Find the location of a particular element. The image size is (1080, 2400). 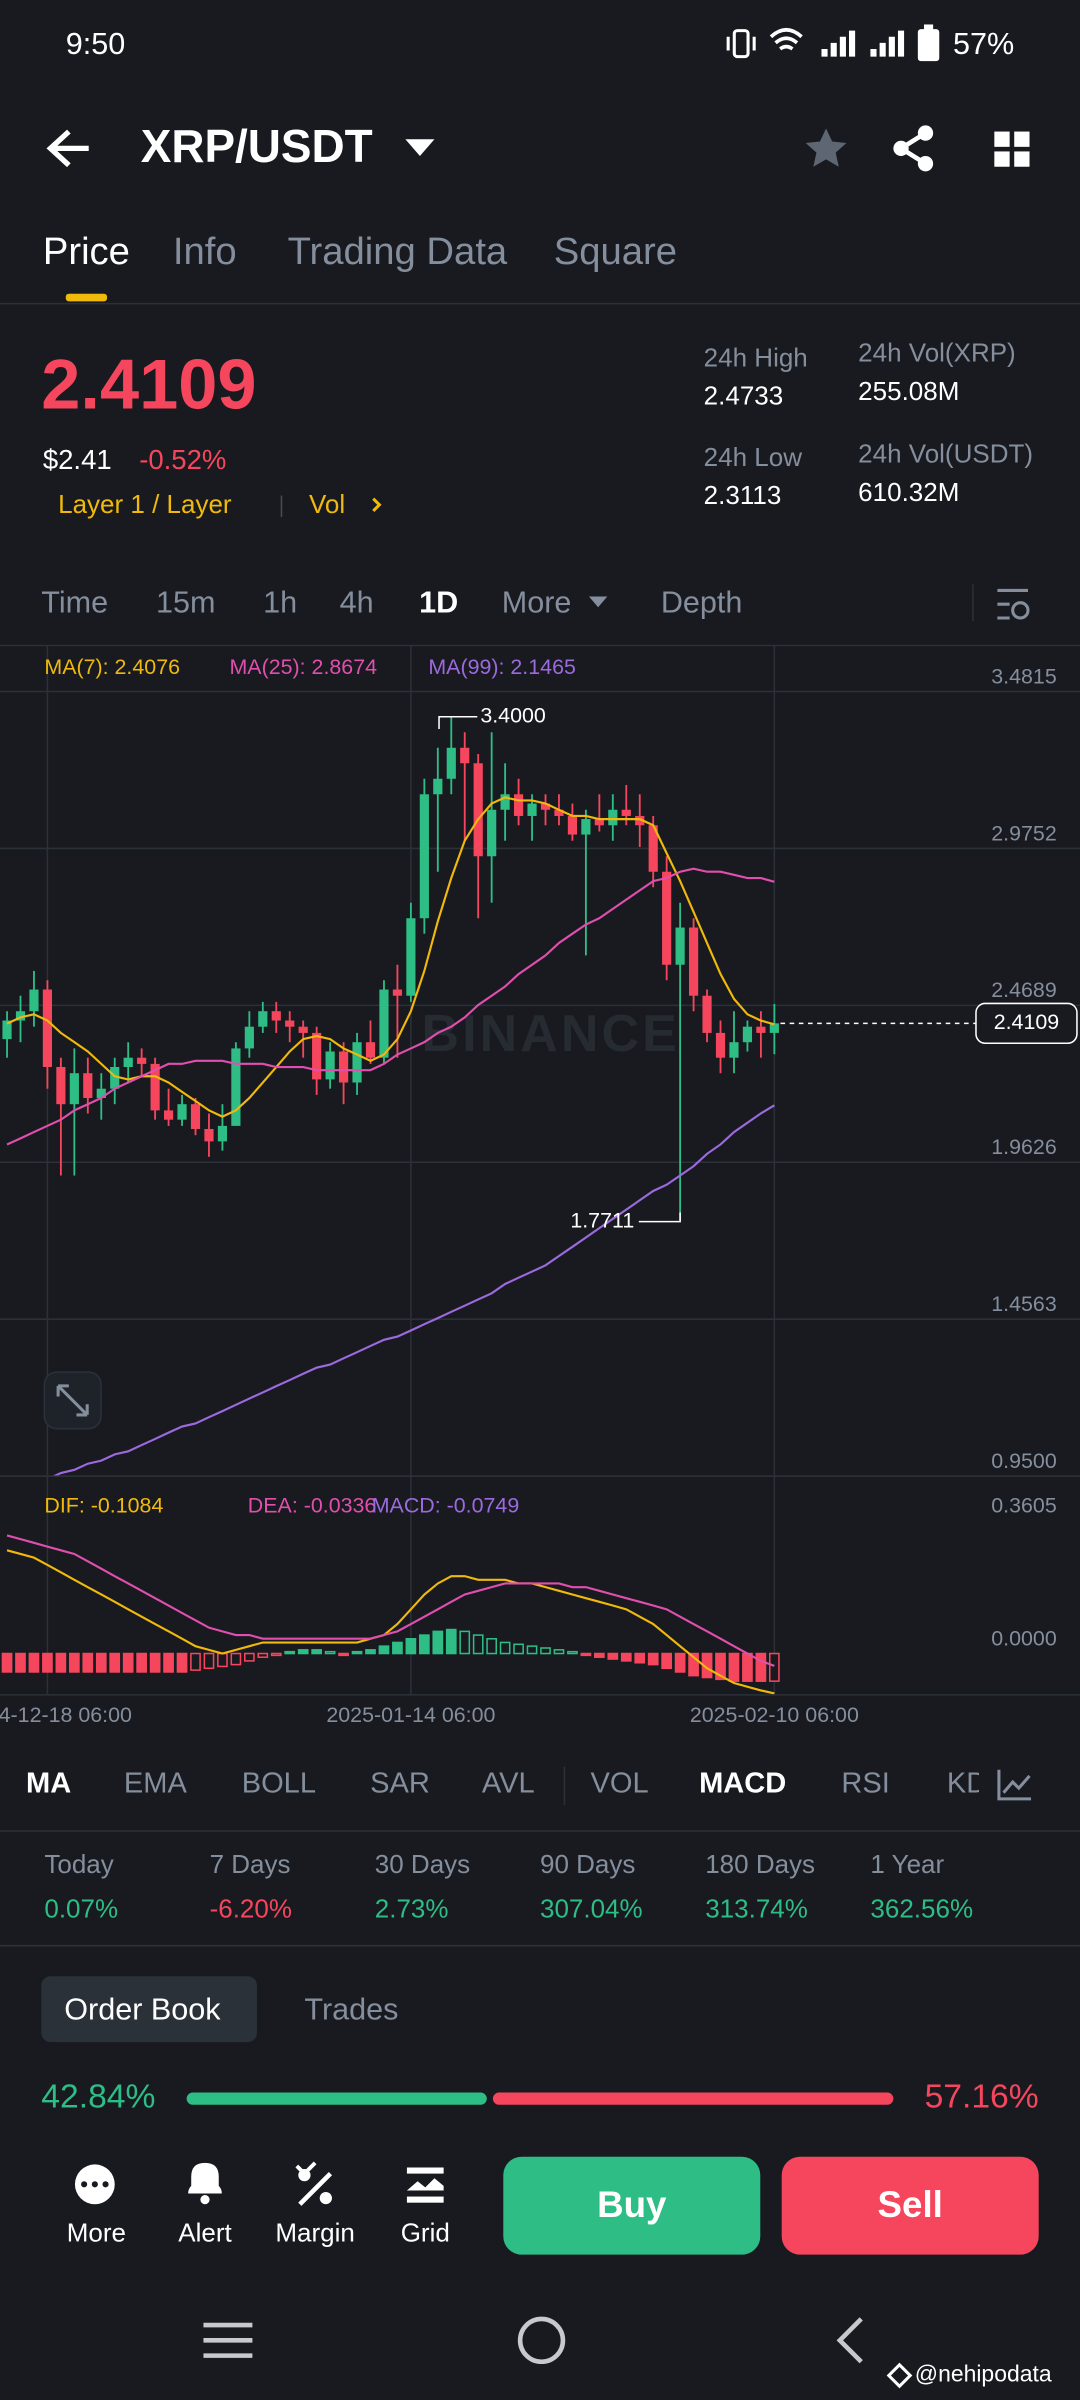

indicator: MA is located at coordinates (48, 1784).